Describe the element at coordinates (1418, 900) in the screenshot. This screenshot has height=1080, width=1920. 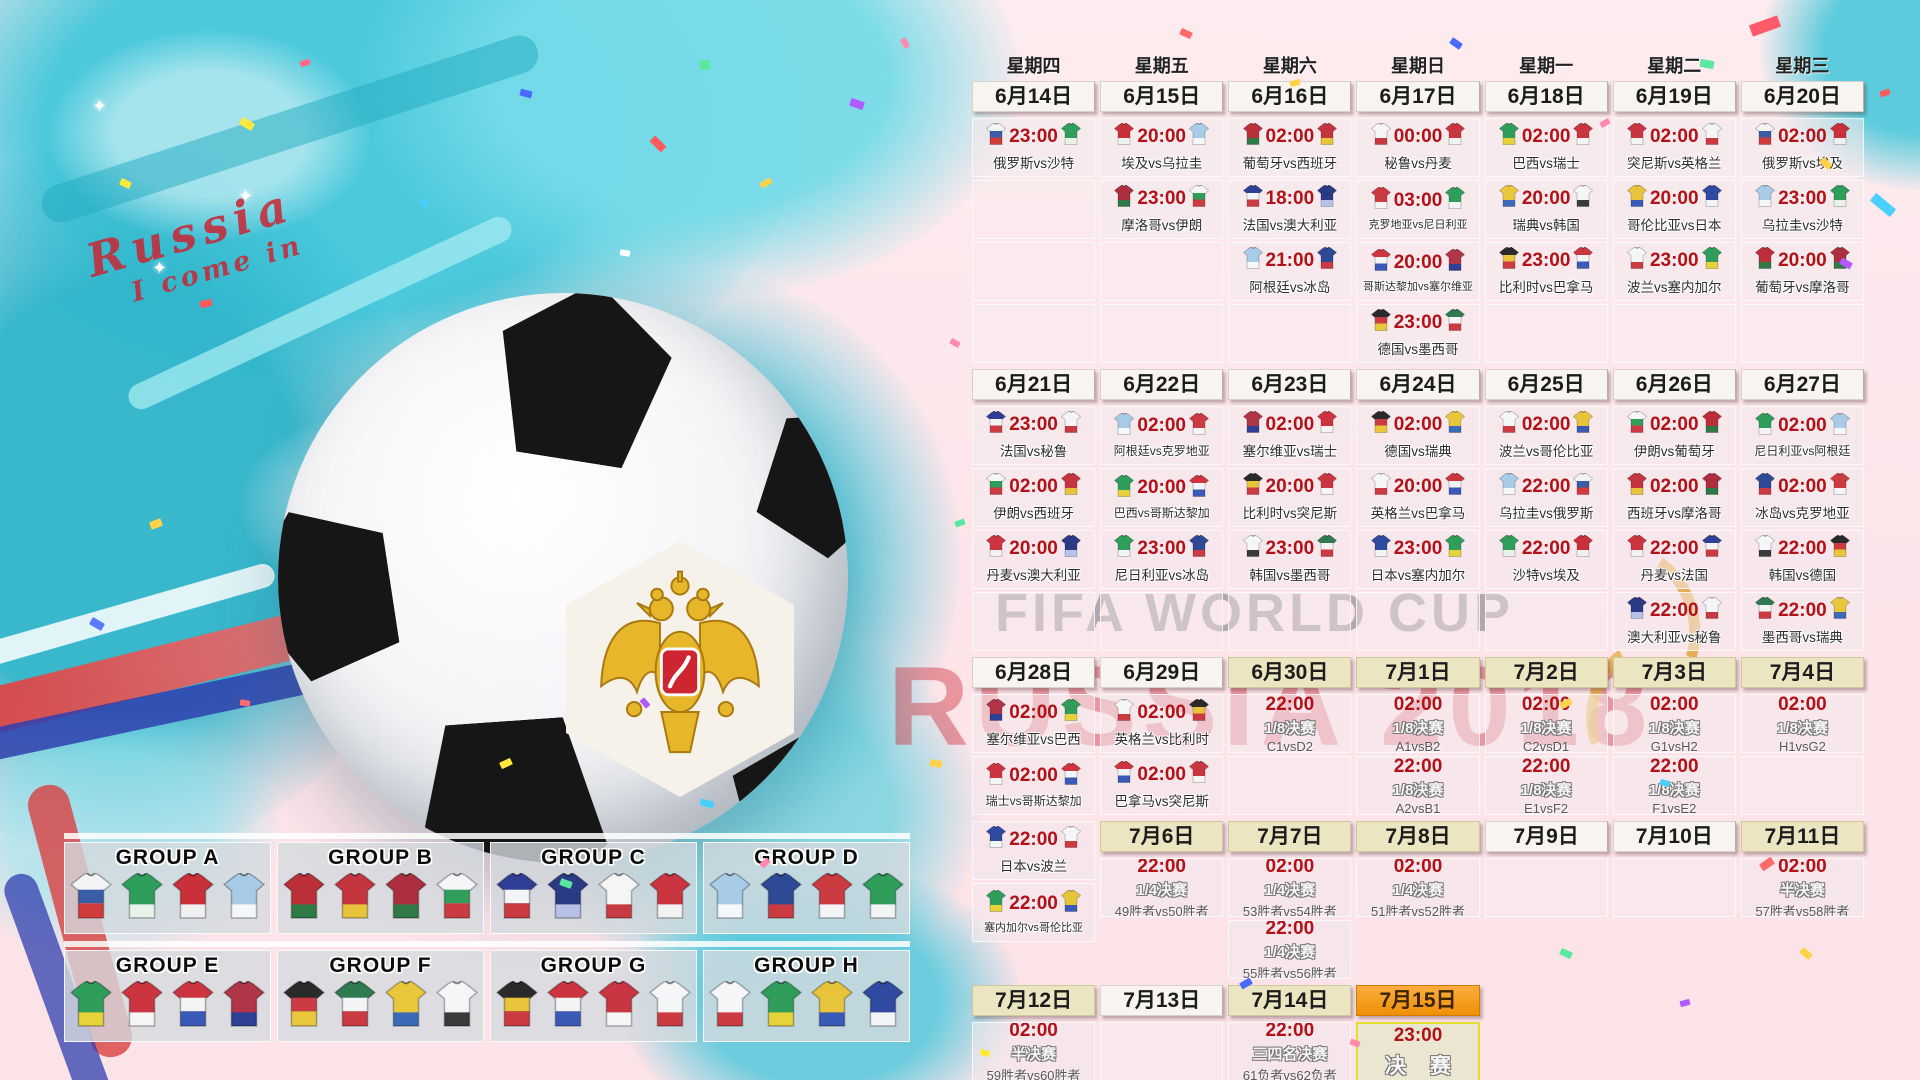
I see `calendar-column: 7月8日 02:00 1/4决赛 51胜者vs52胜者` at that location.